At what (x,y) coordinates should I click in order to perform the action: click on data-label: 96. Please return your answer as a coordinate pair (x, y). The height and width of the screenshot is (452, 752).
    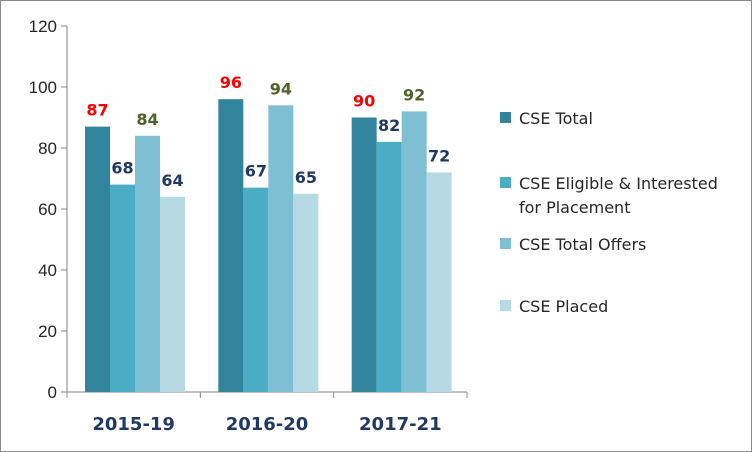
    Looking at the image, I should click on (231, 82).